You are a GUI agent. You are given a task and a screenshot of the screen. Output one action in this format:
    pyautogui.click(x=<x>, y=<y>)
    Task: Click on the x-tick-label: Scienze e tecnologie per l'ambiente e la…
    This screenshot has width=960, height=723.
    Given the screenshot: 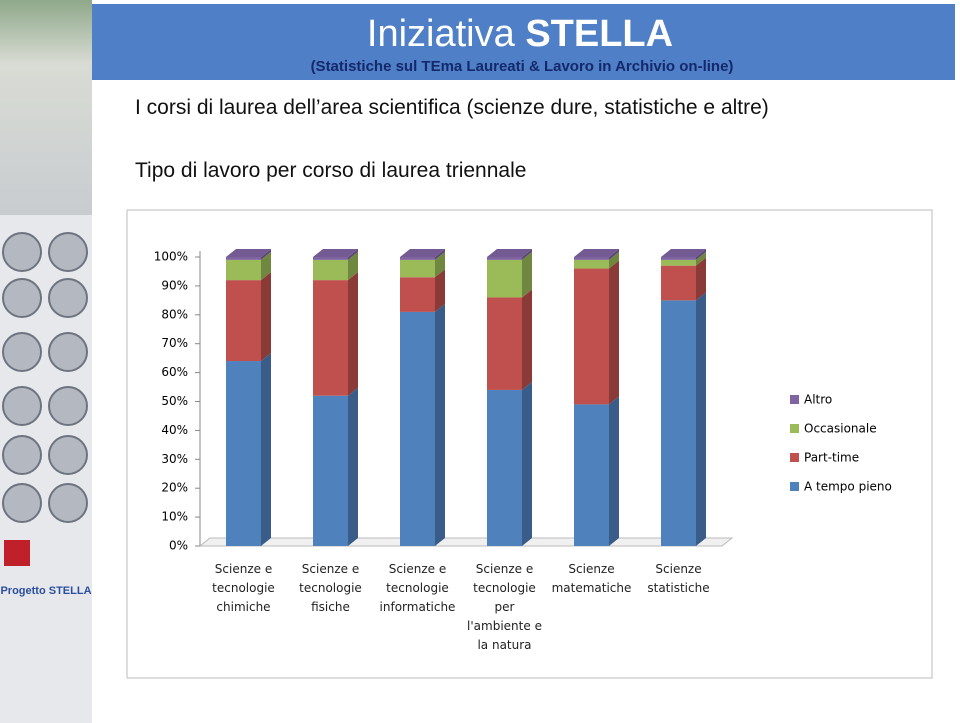 What is the action you would take?
    pyautogui.click(x=504, y=607)
    